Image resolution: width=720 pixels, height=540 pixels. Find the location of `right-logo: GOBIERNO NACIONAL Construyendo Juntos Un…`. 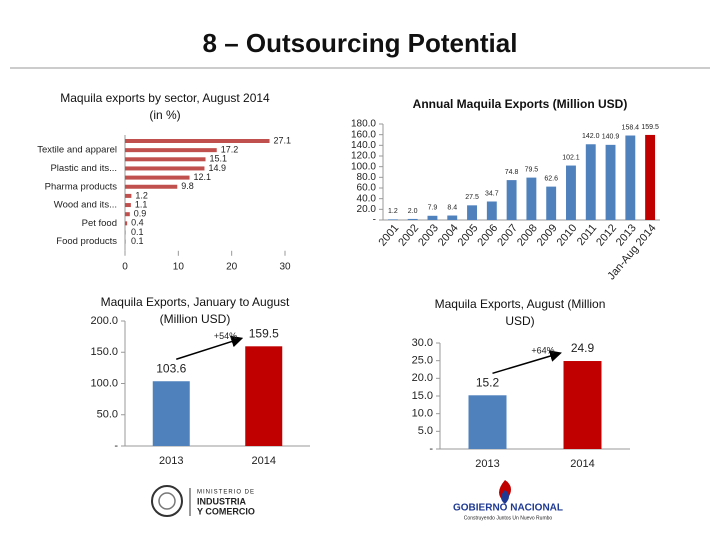

right-logo: GOBIERNO NACIONAL Construyendo Juntos Un… is located at coordinates (508, 500).